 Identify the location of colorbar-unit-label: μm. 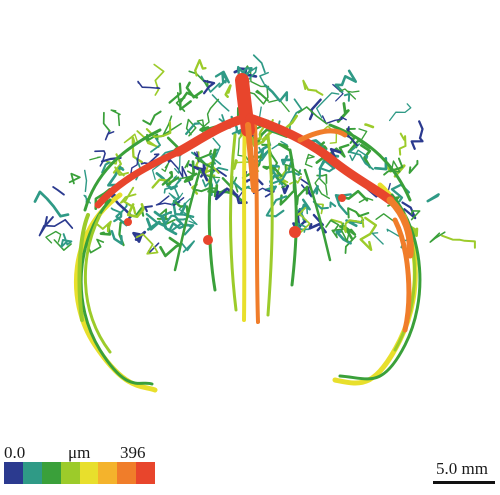
(79, 452).